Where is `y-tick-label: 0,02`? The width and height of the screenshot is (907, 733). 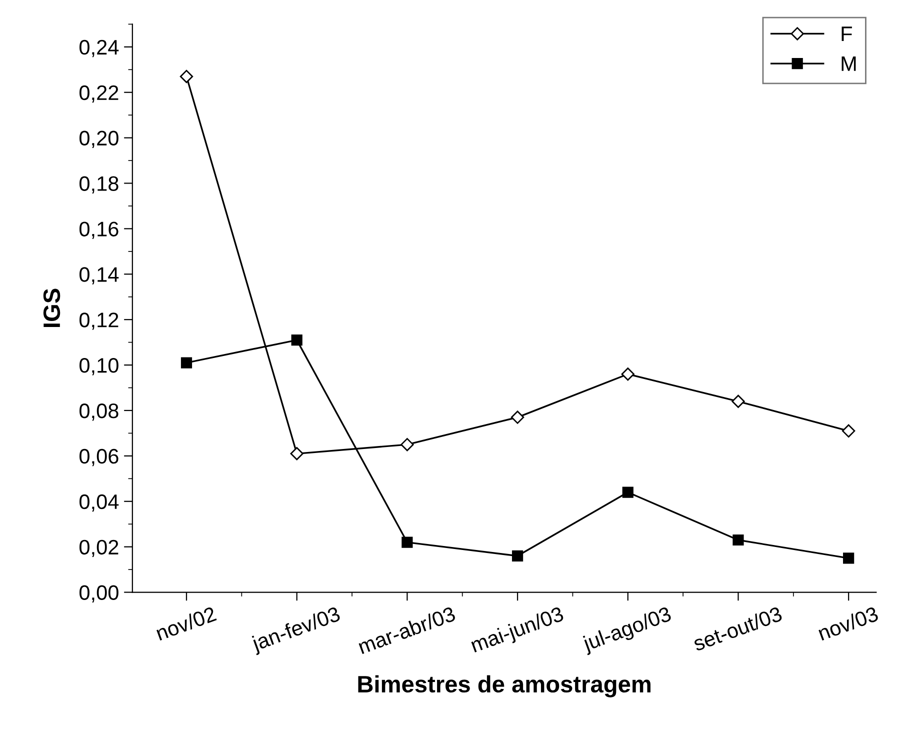
y-tick-label: 0,02 is located at coordinates (99, 549).